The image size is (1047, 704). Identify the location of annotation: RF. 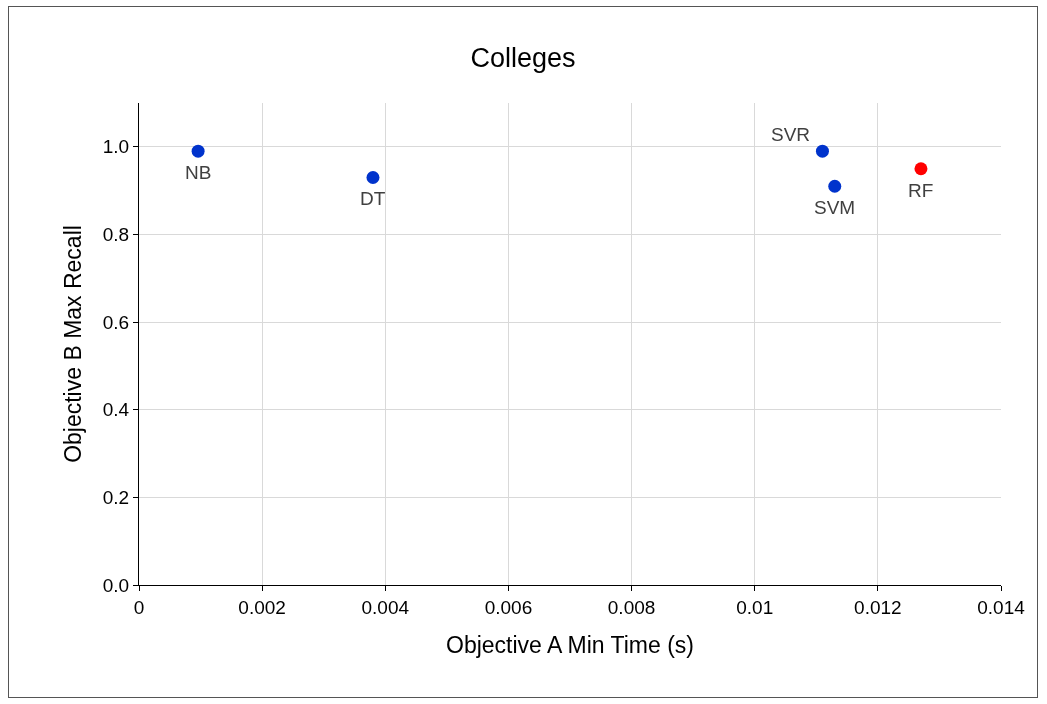
(921, 190).